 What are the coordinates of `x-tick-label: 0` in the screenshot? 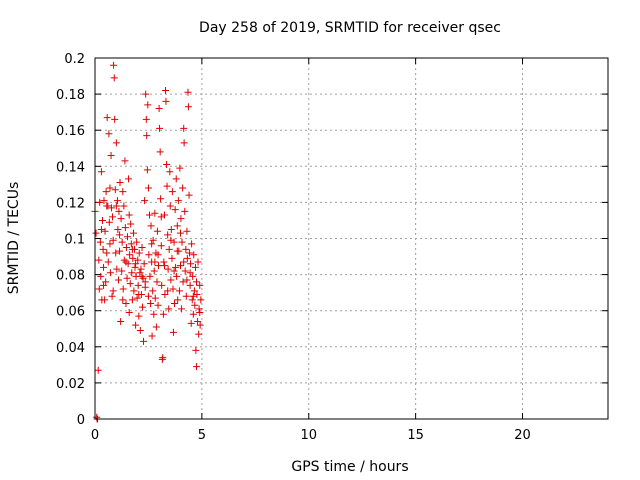 It's located at (95, 435).